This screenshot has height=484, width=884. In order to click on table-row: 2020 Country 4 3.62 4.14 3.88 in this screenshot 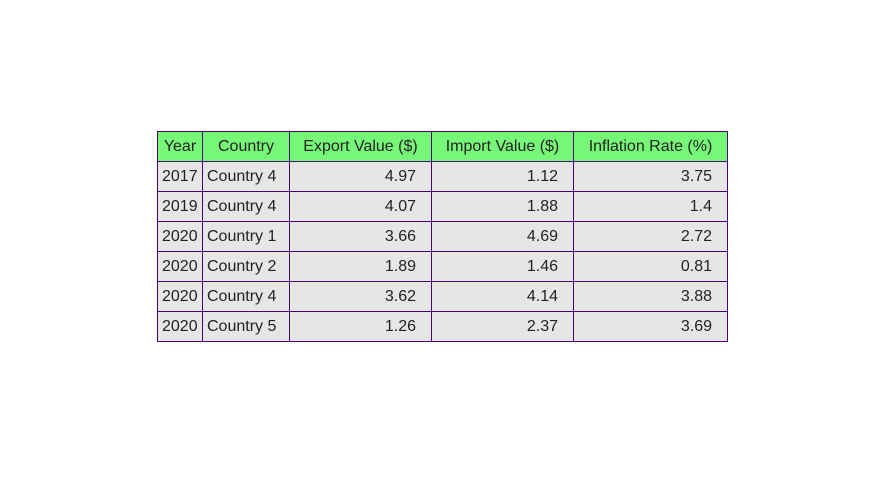, I will do `click(442, 296)`.